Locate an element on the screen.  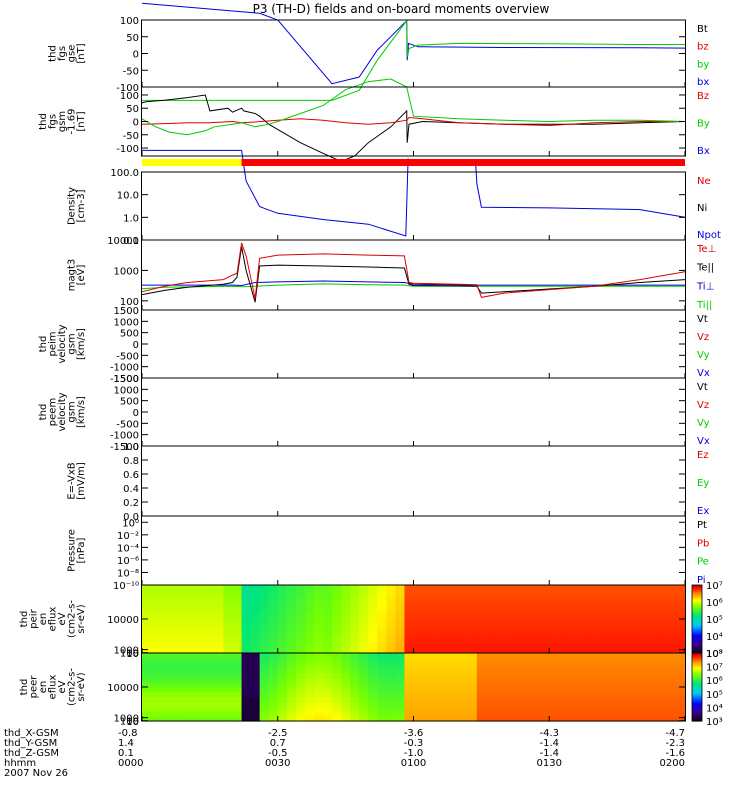
legend-label: Ne is located at coordinates (704, 181).